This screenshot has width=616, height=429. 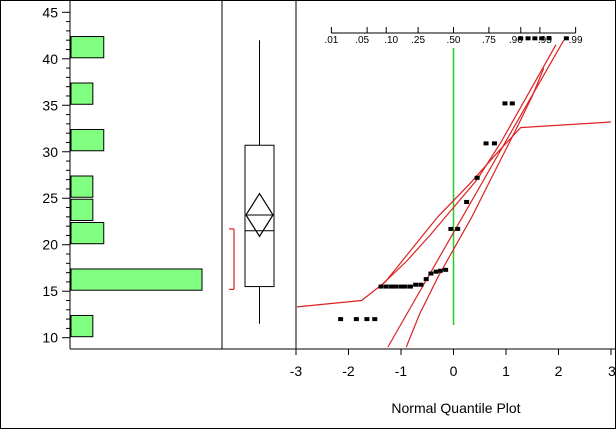 I want to click on box-iqr, so click(x=259, y=216).